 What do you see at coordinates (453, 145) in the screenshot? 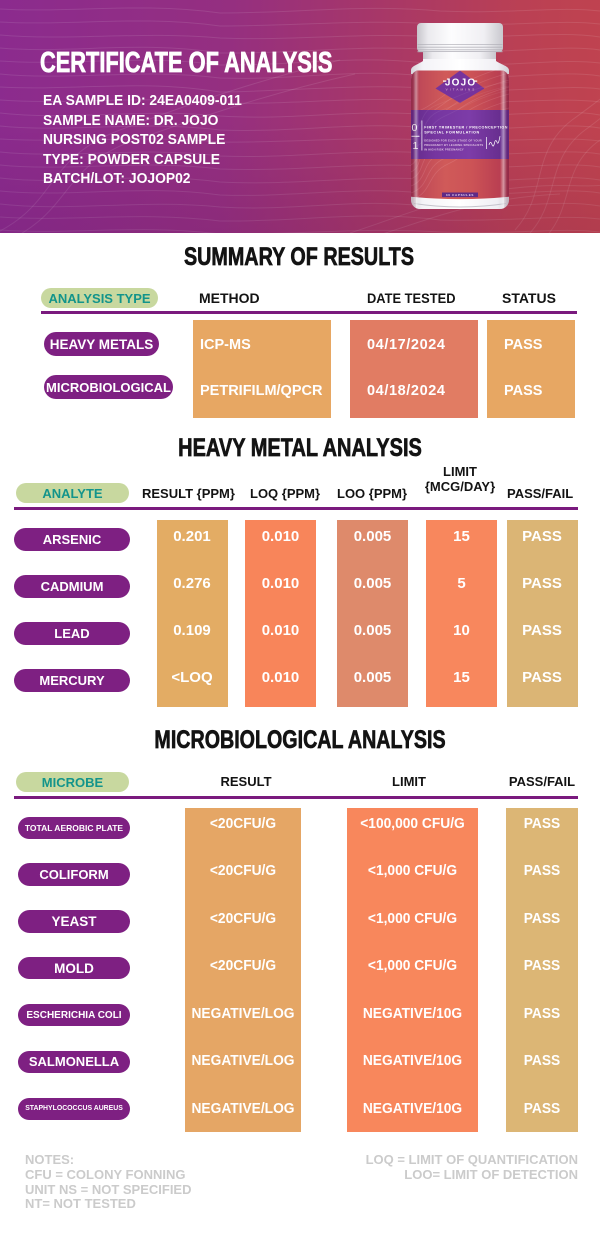
I see `svg-text:PREGNANCY BY LEADING SPECIALIS: PREGNANCY BY LEADING SPECIALISTS` at bounding box center [453, 145].